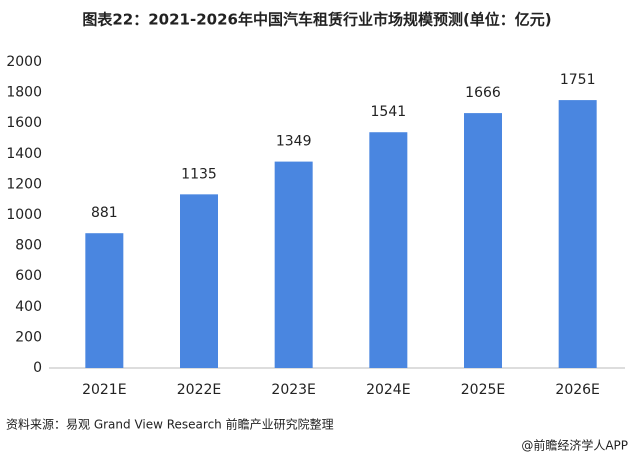 The width and height of the screenshot is (634, 458). I want to click on value-label: 881, so click(104, 213).